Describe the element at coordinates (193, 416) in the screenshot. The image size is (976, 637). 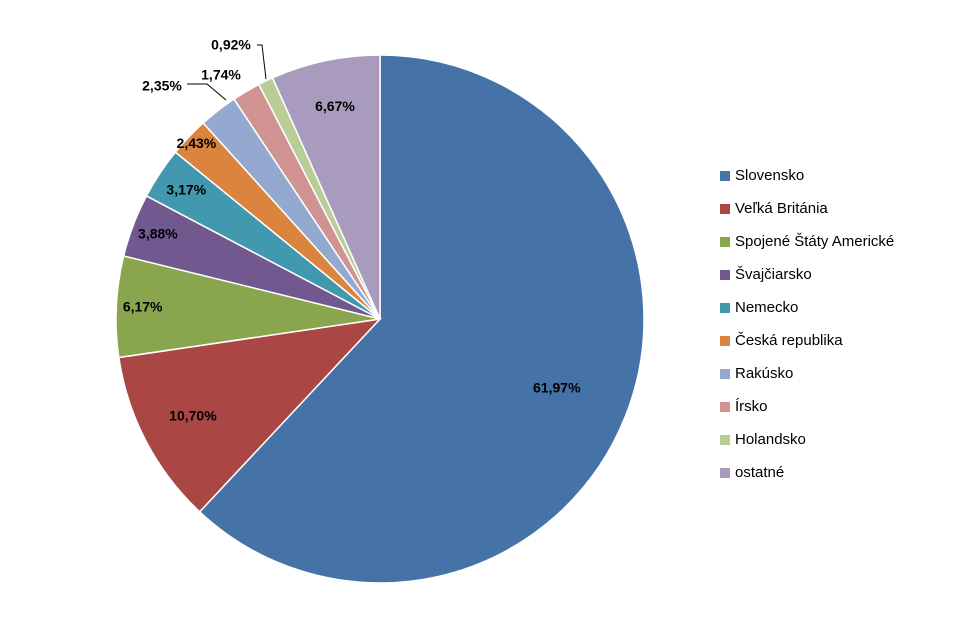
I see `data-label-velka-britania: 10,70%` at that location.